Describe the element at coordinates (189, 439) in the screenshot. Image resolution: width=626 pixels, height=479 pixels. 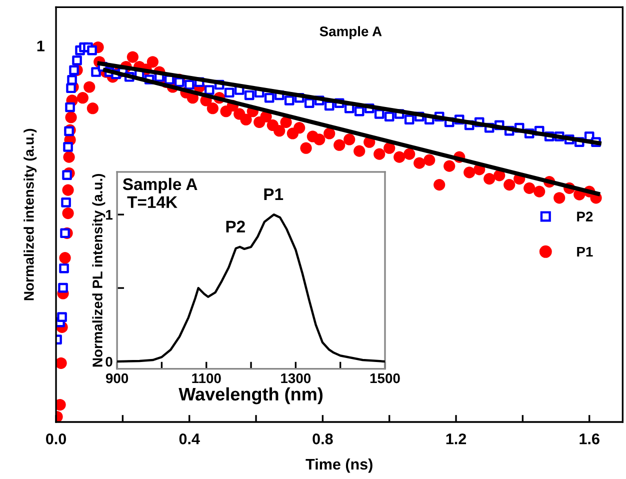
I see `x-tick-label: 0.4` at that location.